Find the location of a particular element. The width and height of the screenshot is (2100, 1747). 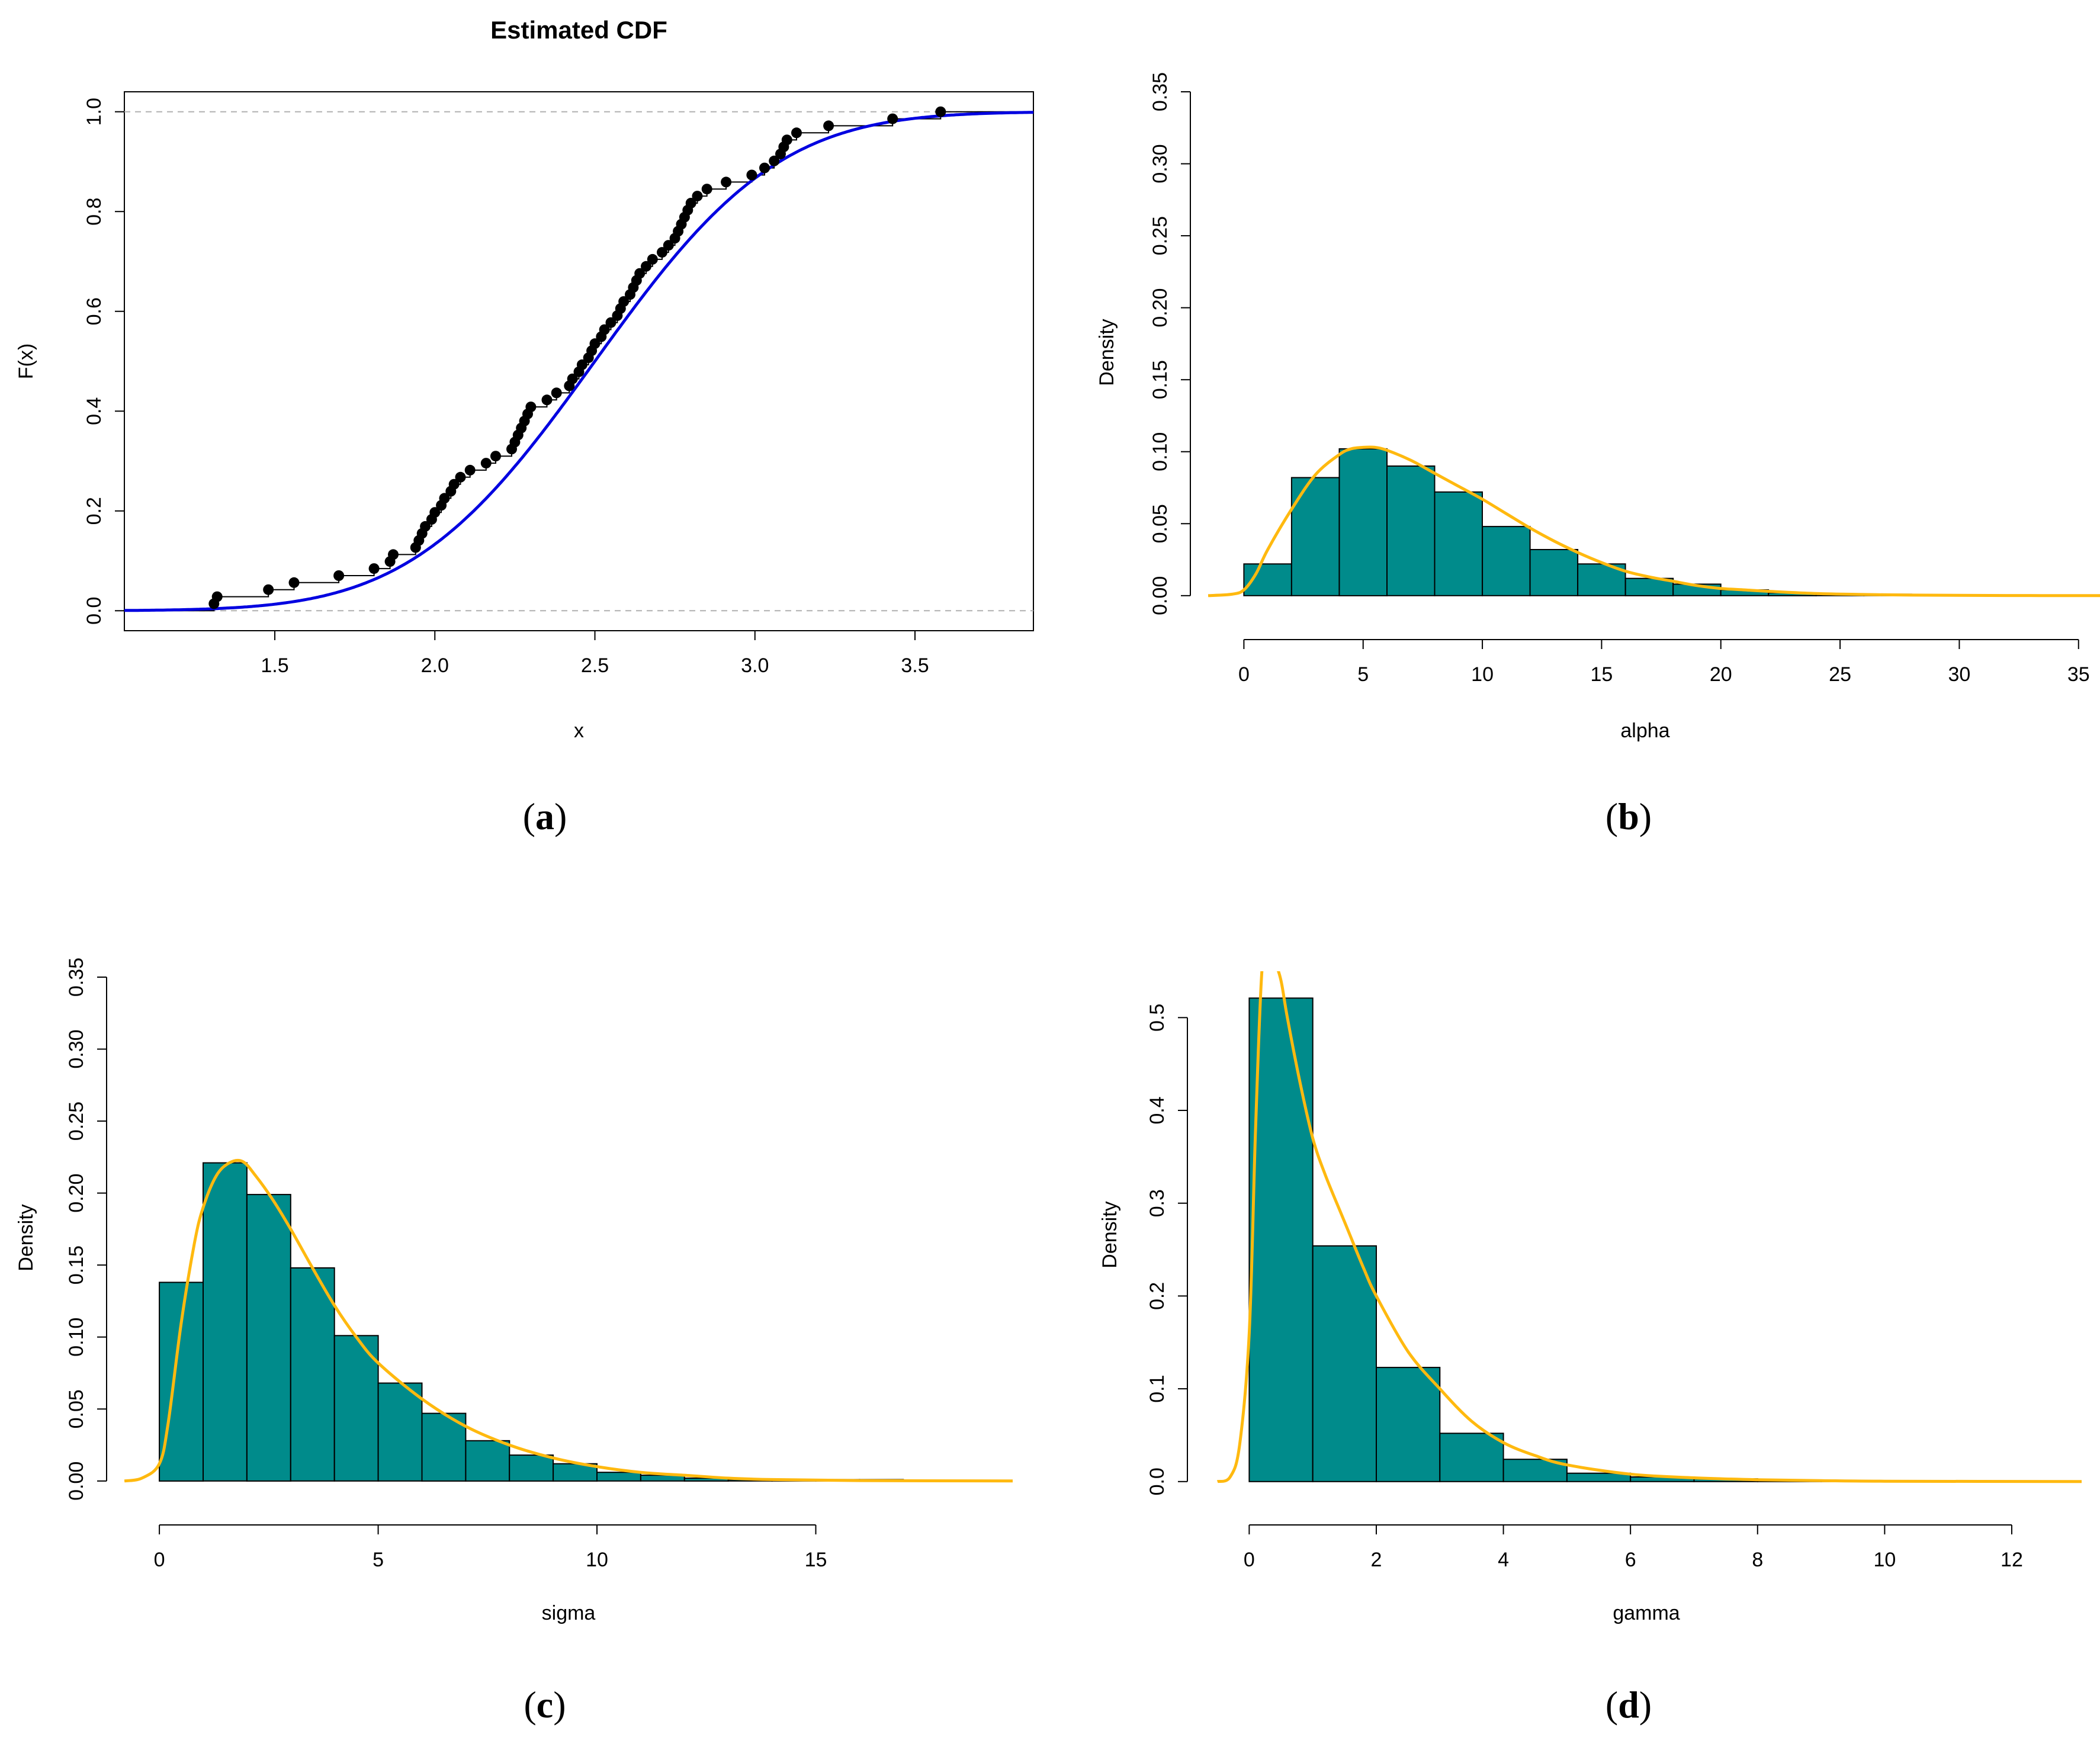

x-tick-label: 35 is located at coordinates (2079, 674).